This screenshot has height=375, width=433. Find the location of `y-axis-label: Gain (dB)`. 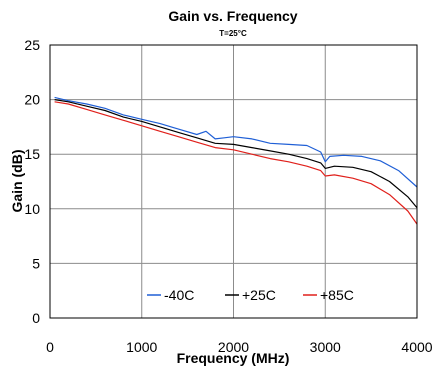

y-axis-label: Gain (dB) is located at coordinates (17, 181).